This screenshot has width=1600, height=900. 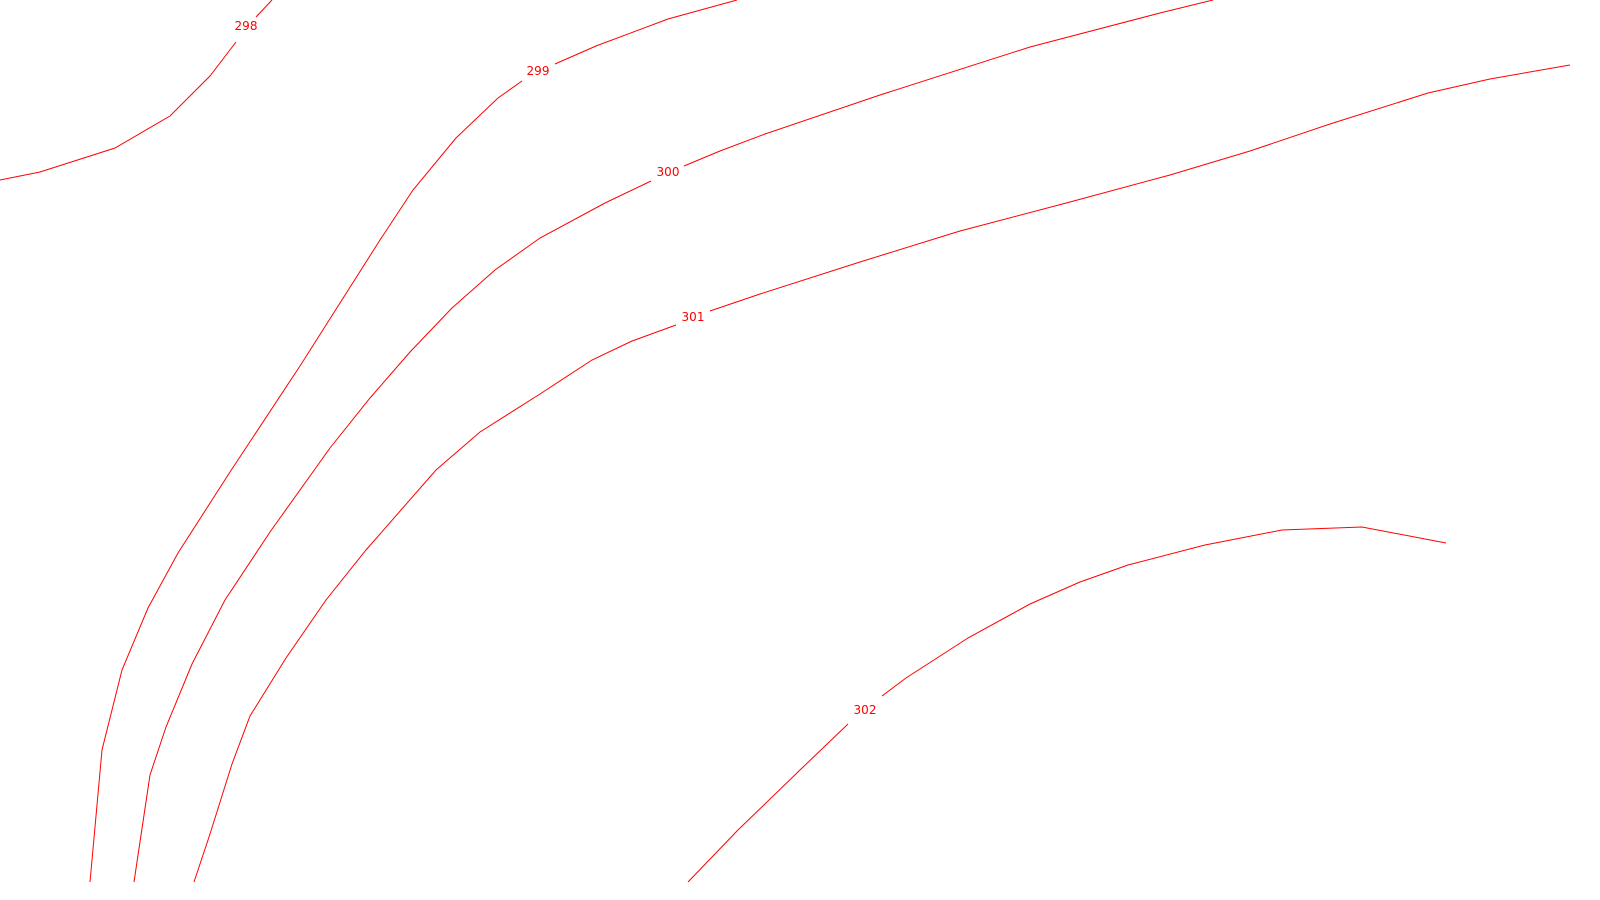 I want to click on contour-line-300-tail, so click(x=948, y=83).